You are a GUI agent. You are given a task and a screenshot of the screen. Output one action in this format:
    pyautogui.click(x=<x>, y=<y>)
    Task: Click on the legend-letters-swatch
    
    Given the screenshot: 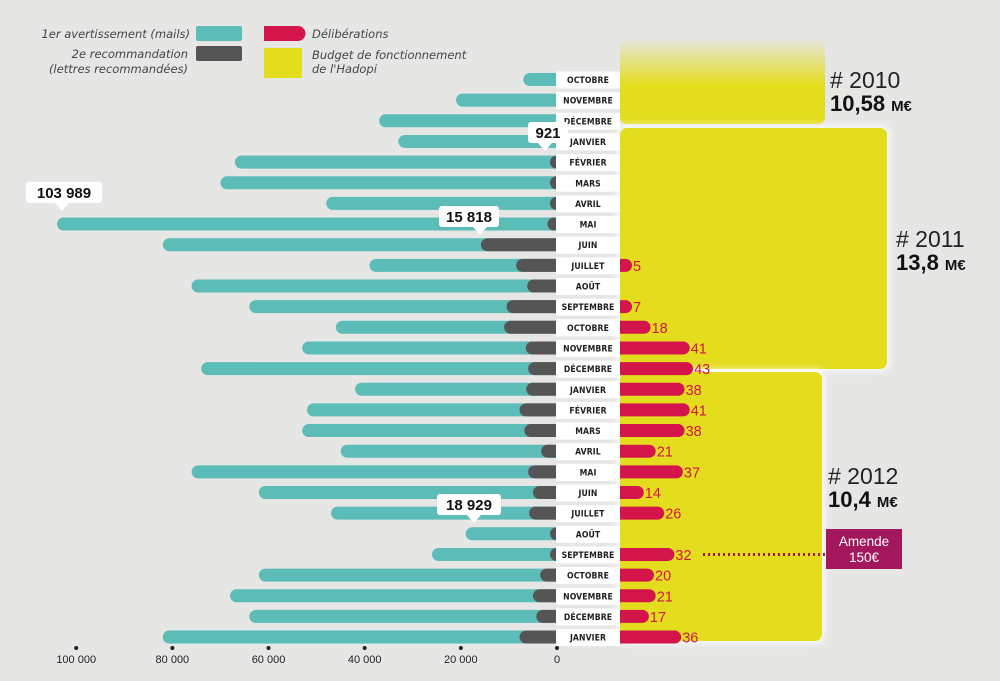 What is the action you would take?
    pyautogui.click(x=219, y=53)
    